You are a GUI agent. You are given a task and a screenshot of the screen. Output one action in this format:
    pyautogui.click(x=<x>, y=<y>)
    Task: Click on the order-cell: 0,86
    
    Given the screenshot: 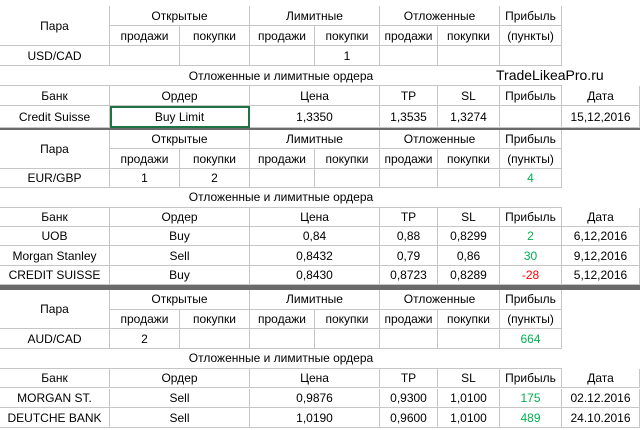 What is the action you would take?
    pyautogui.click(x=469, y=256)
    